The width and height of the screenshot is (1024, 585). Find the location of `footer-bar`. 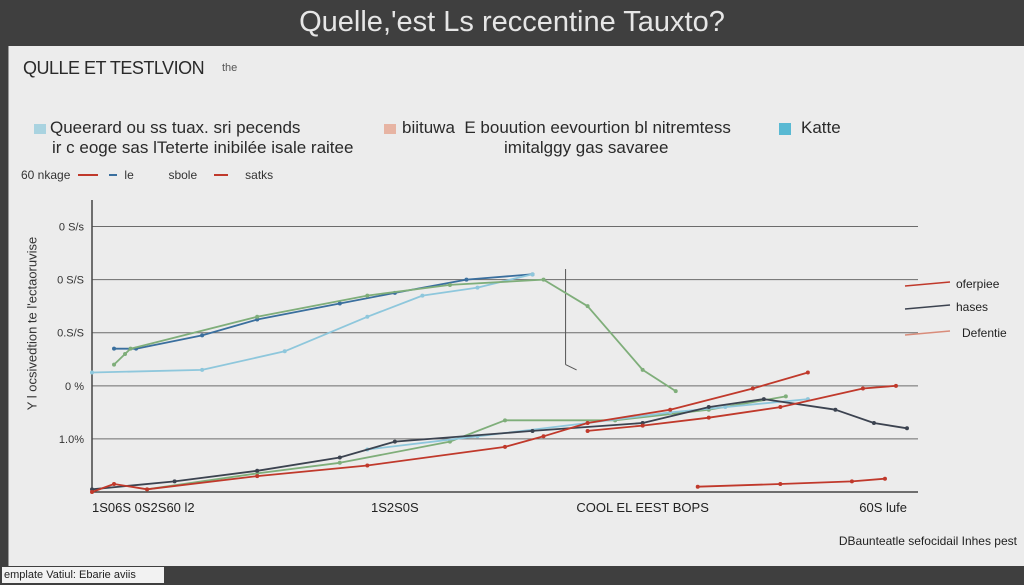

footer-bar is located at coordinates (512, 575).